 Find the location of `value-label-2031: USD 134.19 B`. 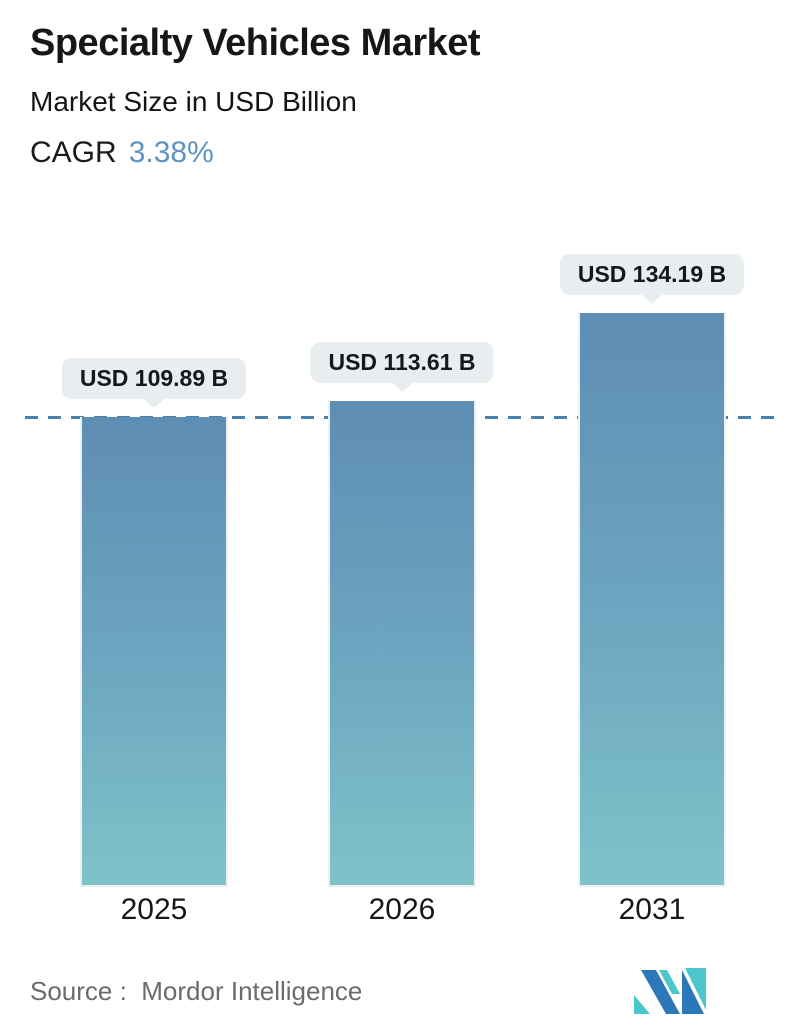

value-label-2031: USD 134.19 B is located at coordinates (652, 274).